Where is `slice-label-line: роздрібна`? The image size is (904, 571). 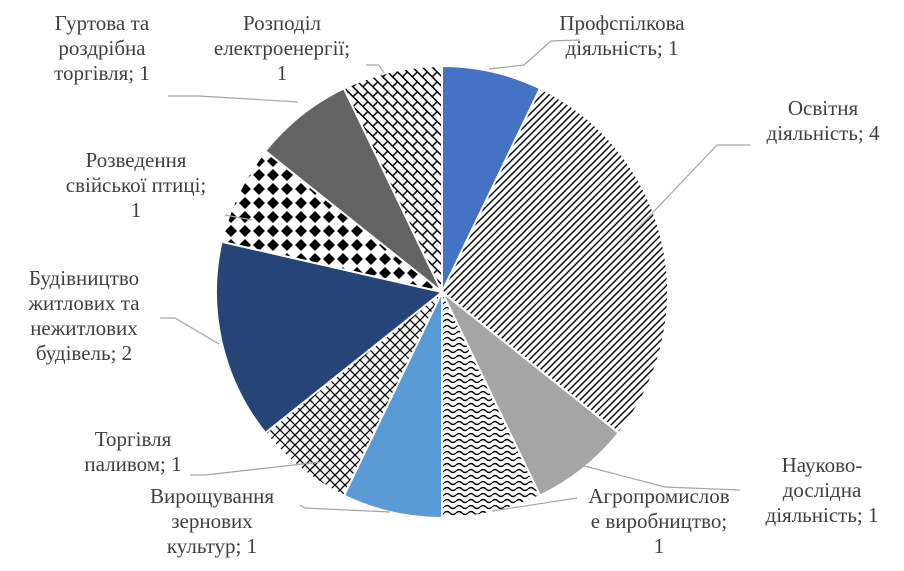
slice-label-line: роздрібна is located at coordinates (102, 48).